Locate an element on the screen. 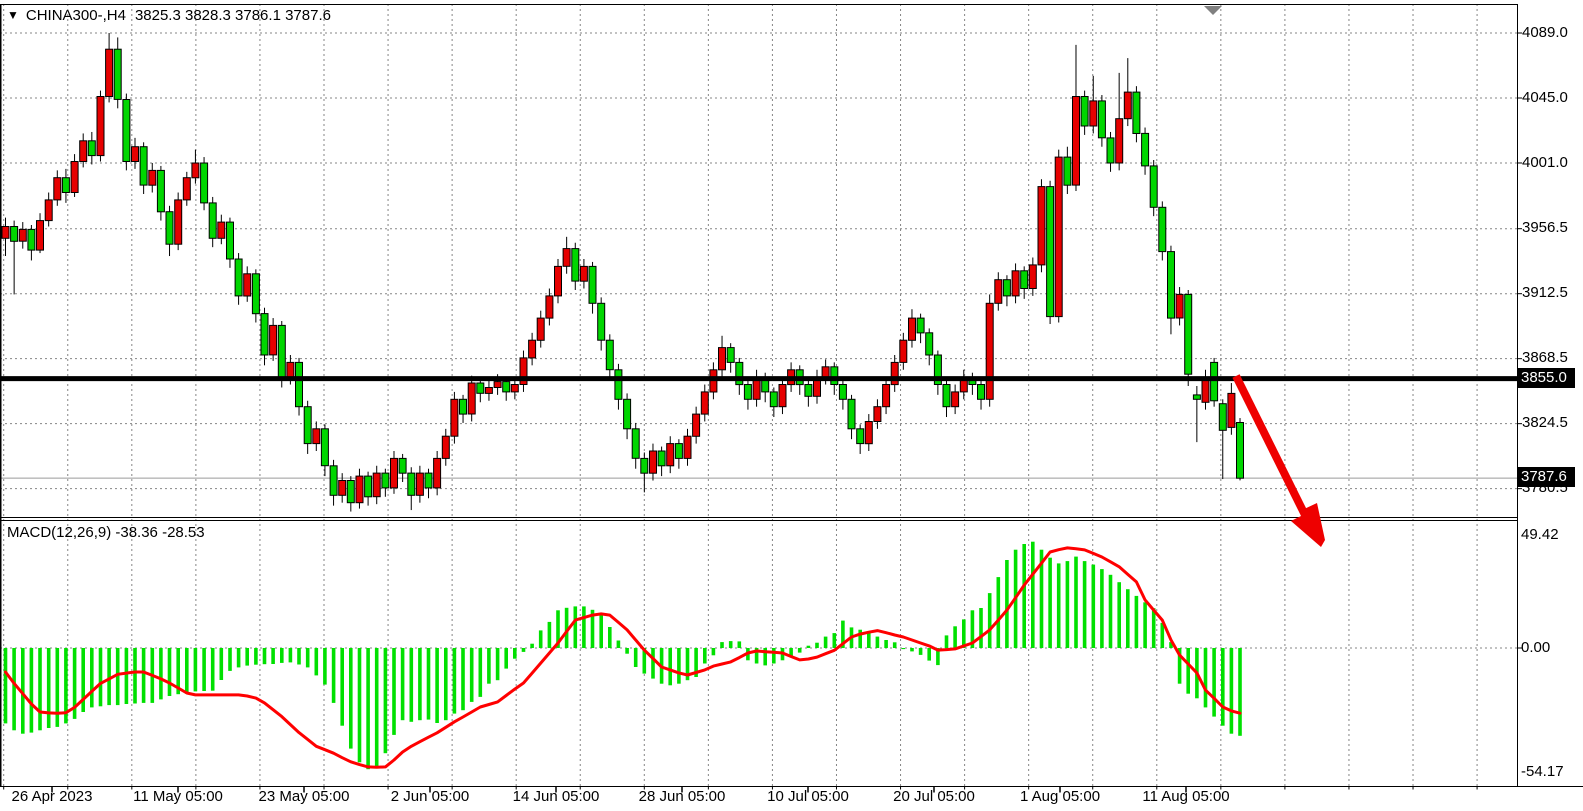 The image size is (1583, 811). time-tick-label: 11 May 05:00 is located at coordinates (178, 796).